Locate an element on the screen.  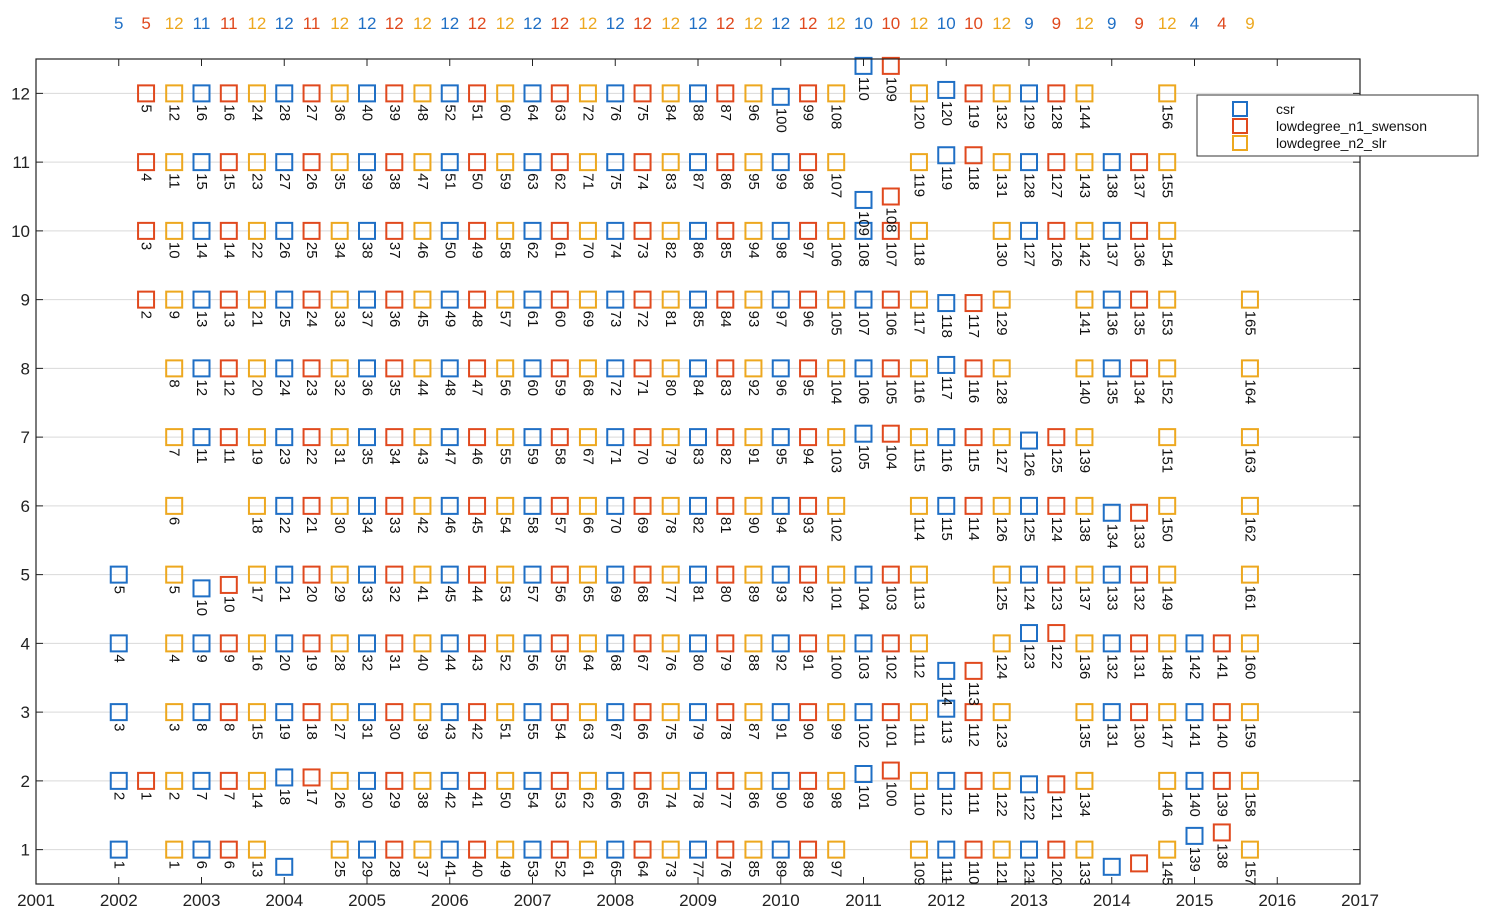
x-tick-label: 2016 is located at coordinates (1277, 900).